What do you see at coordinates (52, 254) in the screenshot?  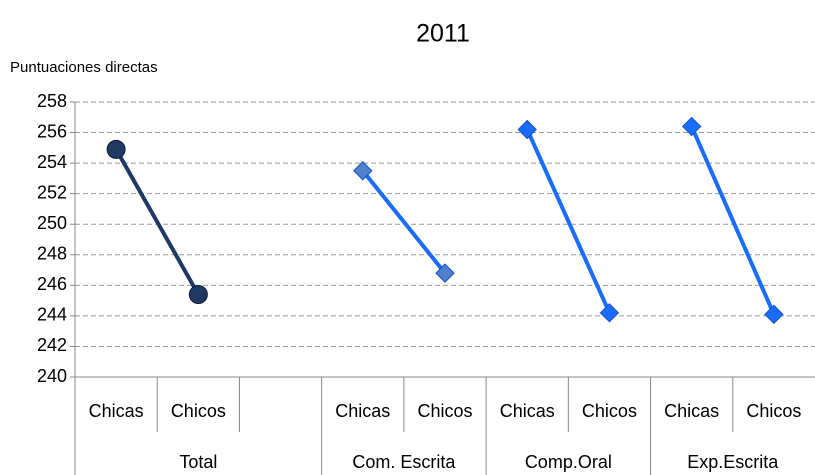 I see `y-tick-label: 248` at bounding box center [52, 254].